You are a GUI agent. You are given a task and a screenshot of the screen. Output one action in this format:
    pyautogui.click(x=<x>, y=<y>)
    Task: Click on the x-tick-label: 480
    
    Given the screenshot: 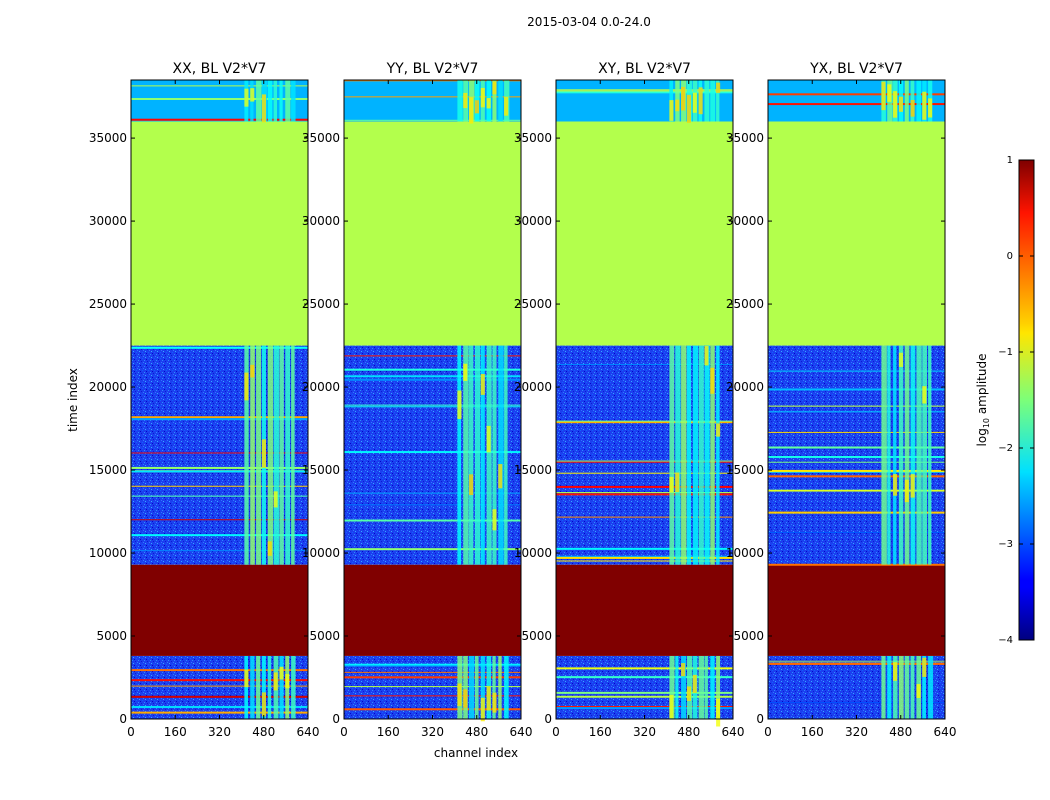 What is the action you would take?
    pyautogui.click(x=476, y=732)
    